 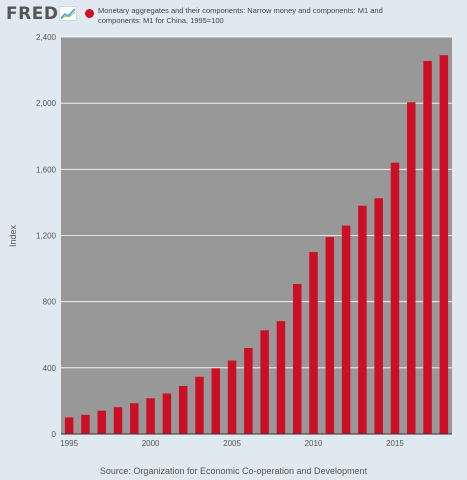 I want to click on y-tick-labels: 0 400 800 1,200 1,600 2,000 2,400, so click(x=46, y=236).